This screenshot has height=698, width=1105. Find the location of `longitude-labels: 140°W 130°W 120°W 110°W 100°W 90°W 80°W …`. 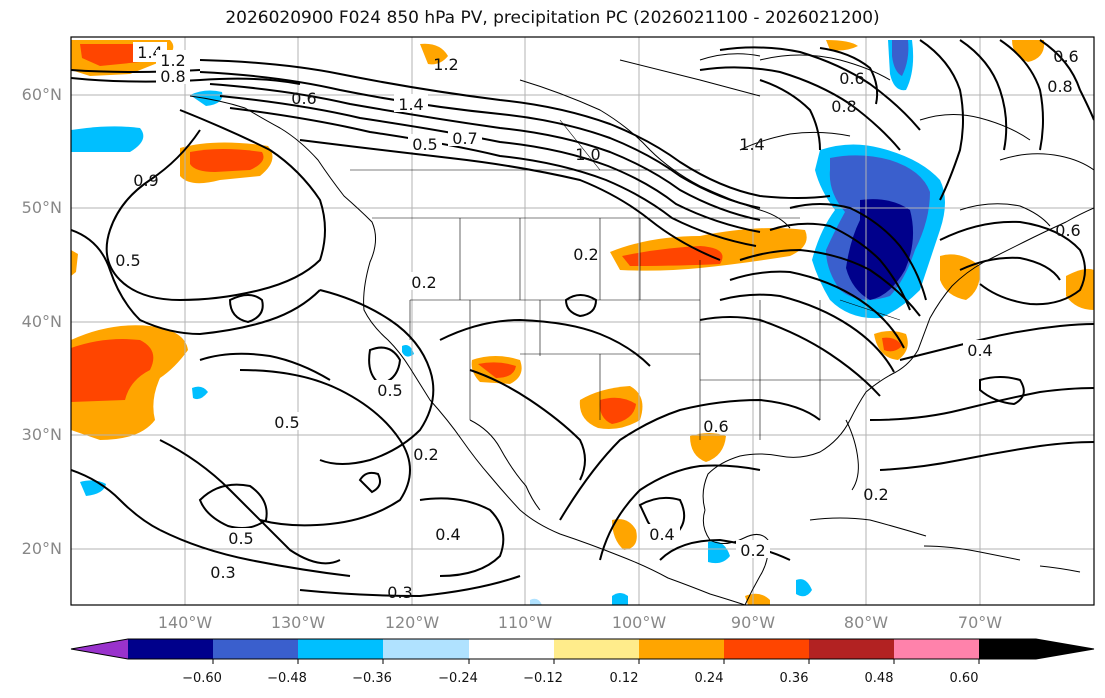

longitude-labels: 140°W 130°W 120°W 110°W 100°W 90°W 80°W … is located at coordinates (580, 622).